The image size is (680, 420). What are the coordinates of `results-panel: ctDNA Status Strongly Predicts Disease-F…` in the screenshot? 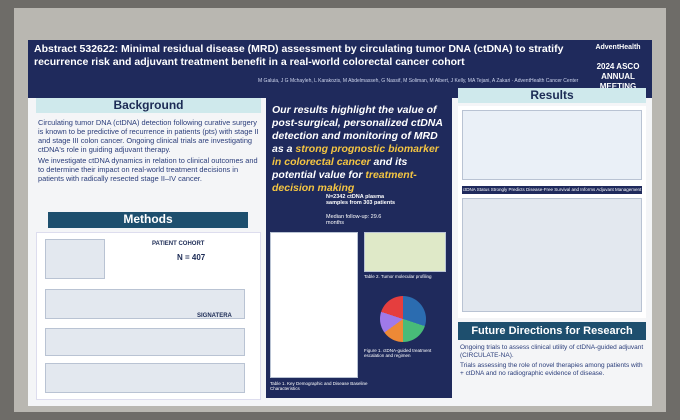 It's located at (552, 212).